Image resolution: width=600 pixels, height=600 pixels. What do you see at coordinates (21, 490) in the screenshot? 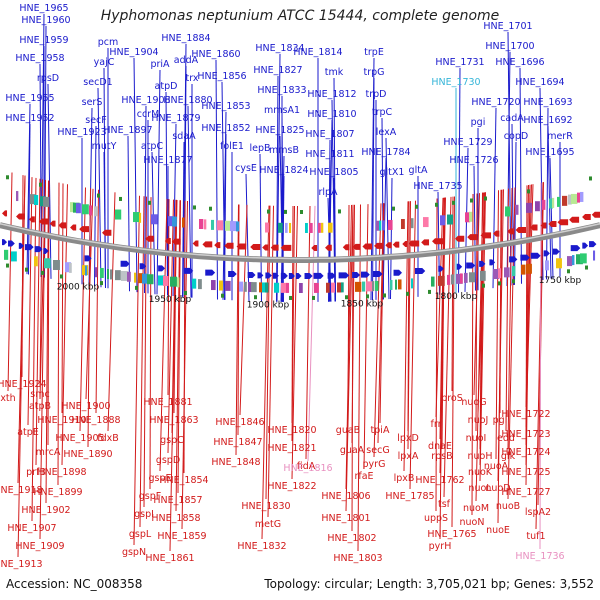
I see `bottom-gene-label: HNE_1918` at bounding box center [21, 490].